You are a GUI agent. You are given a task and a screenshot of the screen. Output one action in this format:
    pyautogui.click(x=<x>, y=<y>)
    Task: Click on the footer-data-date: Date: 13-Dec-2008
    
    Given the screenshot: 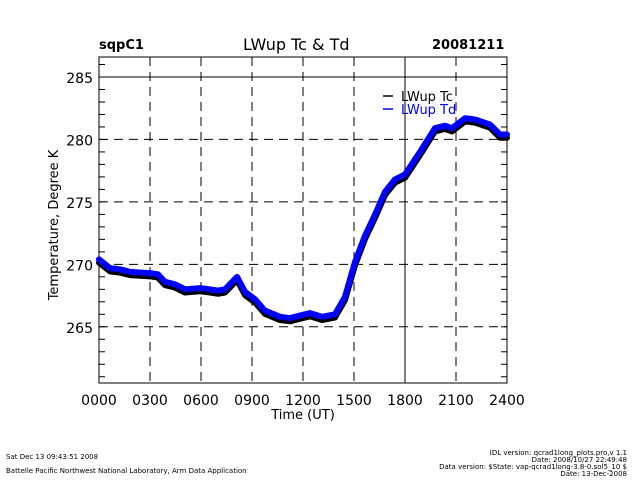 What is the action you would take?
    pyautogui.click(x=593, y=474)
    